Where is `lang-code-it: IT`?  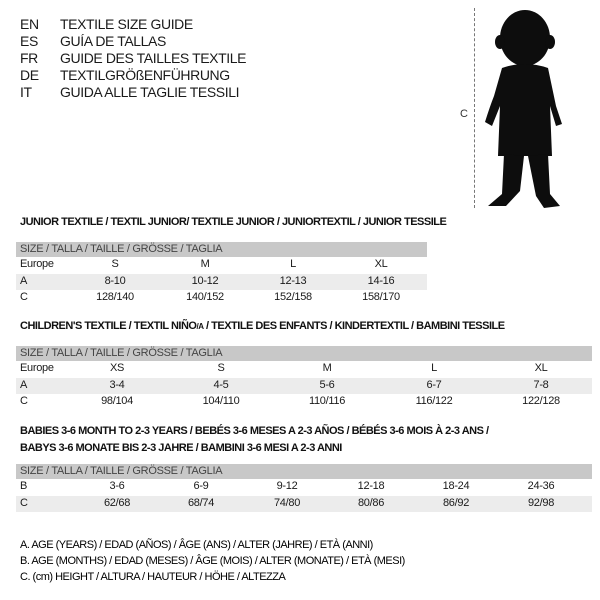
lang-code-it: IT is located at coordinates (26, 92).